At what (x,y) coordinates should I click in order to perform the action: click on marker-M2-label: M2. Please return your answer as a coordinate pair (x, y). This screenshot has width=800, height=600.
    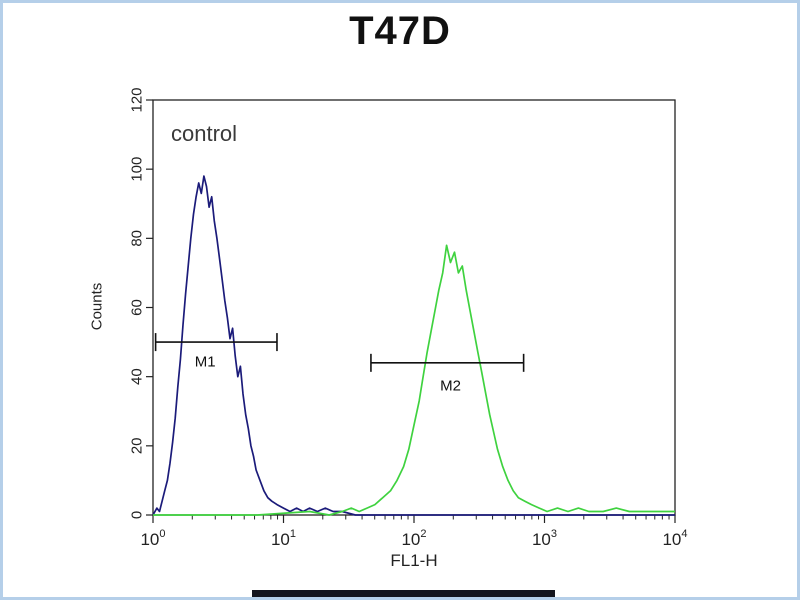
    Looking at the image, I should click on (450, 386).